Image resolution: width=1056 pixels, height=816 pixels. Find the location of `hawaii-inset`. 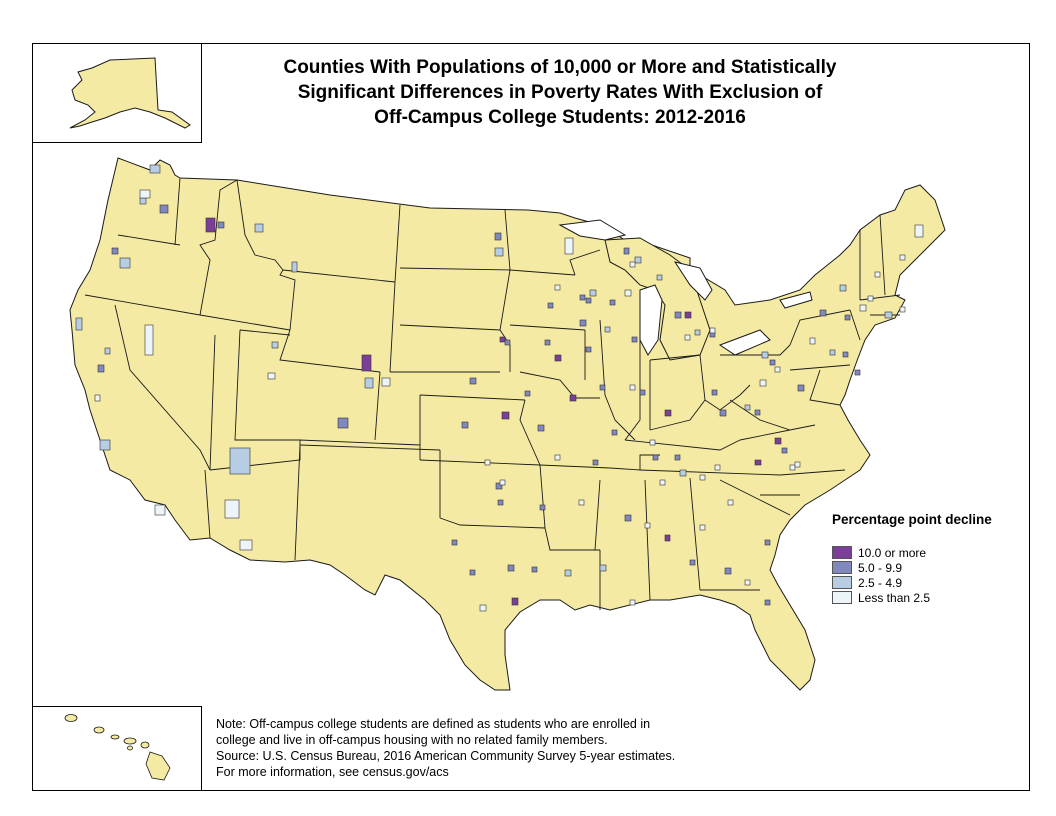

hawaii-inset is located at coordinates (117, 748).